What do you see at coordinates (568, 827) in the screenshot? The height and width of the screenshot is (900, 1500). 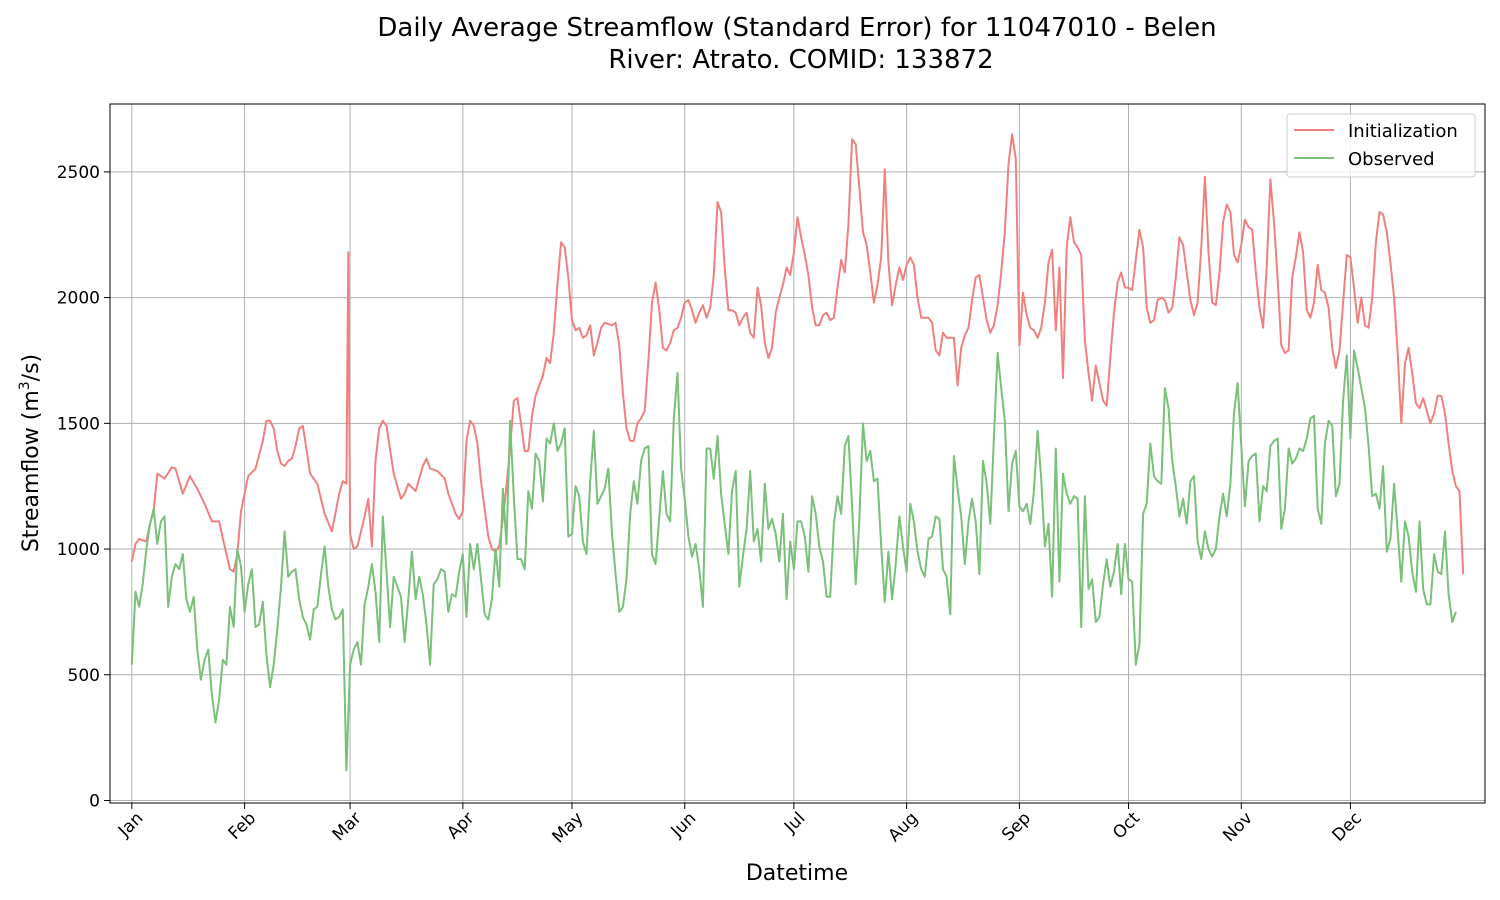 I see `x-tick-label: May` at bounding box center [568, 827].